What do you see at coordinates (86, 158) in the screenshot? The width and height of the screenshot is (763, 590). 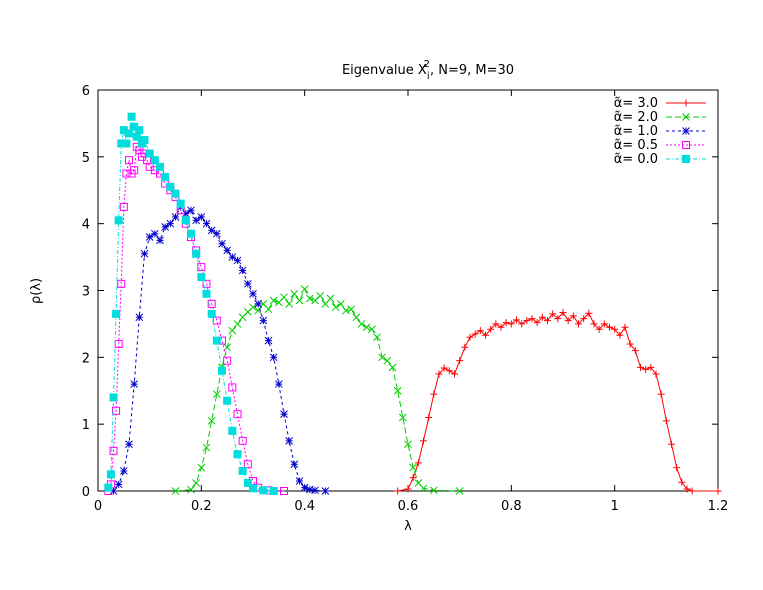 I see `y-tick-label: 5` at bounding box center [86, 158].